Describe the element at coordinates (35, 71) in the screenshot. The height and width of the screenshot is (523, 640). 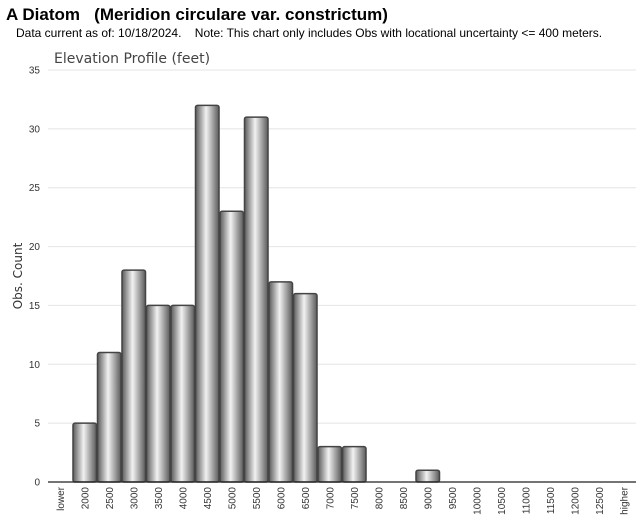
I see `y-tick-label: 35` at that location.